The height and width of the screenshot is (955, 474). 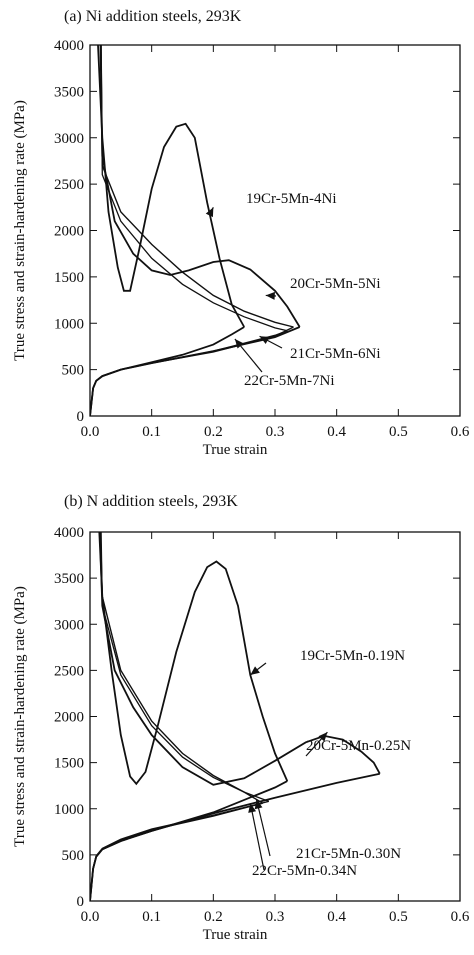 What do you see at coordinates (151, 501) in the screenshot?
I see `panel-b-title: (b) N addition steels, 293K` at bounding box center [151, 501].